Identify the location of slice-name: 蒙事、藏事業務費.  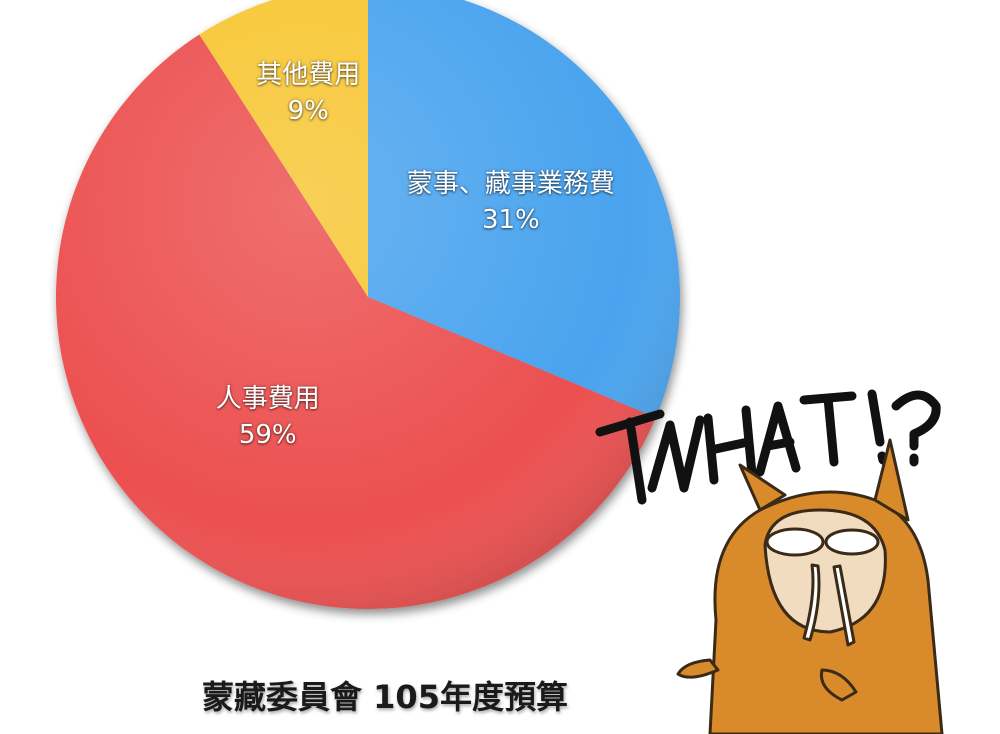
(510, 183).